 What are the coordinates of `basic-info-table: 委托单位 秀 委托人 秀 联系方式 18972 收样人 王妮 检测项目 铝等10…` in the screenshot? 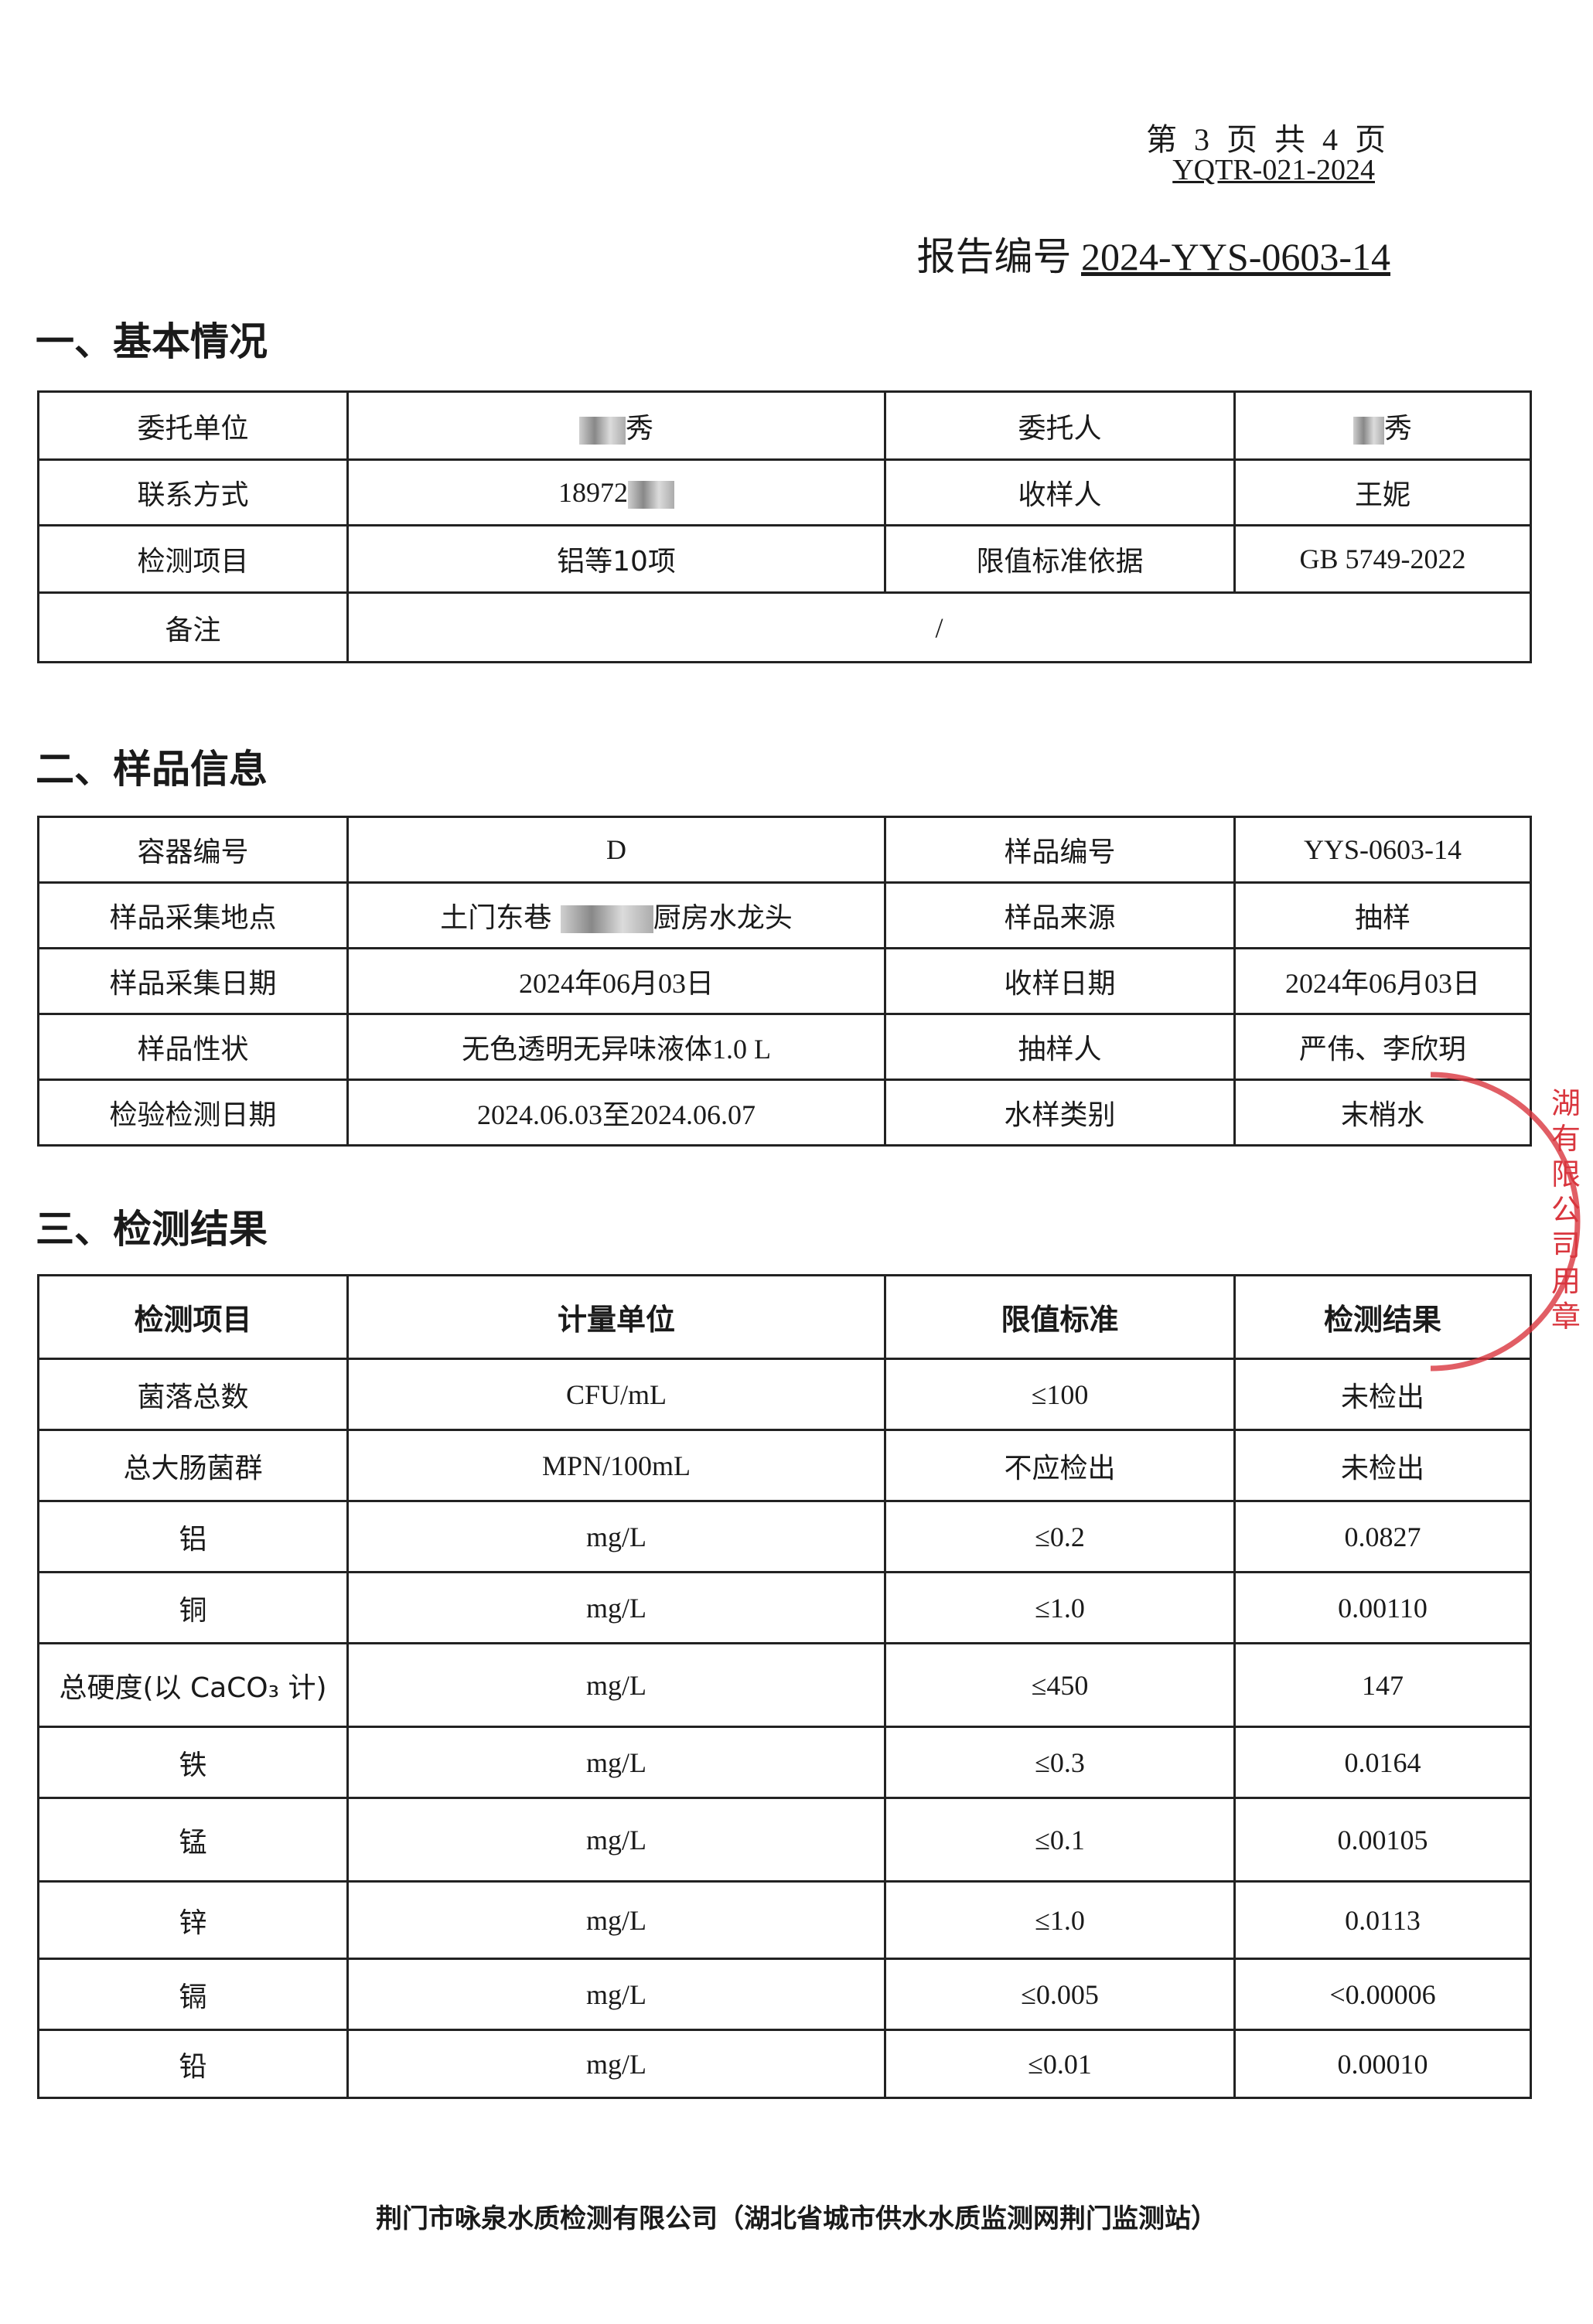 It's located at (784, 526).